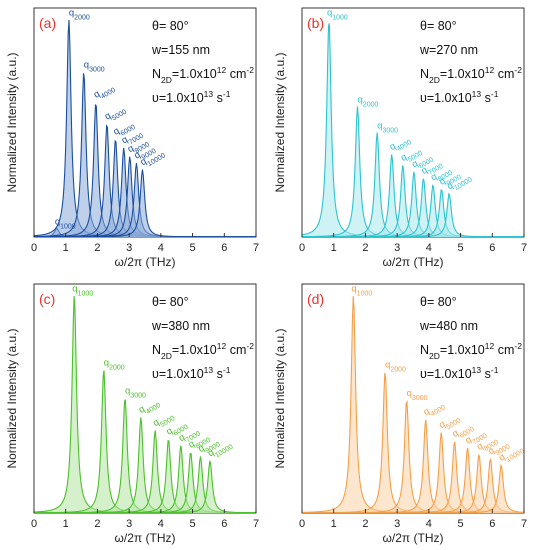 This screenshot has height=550, width=538. Describe the element at coordinates (180, 50) in the screenshot. I see `annotation-1: w=155 nm` at that location.